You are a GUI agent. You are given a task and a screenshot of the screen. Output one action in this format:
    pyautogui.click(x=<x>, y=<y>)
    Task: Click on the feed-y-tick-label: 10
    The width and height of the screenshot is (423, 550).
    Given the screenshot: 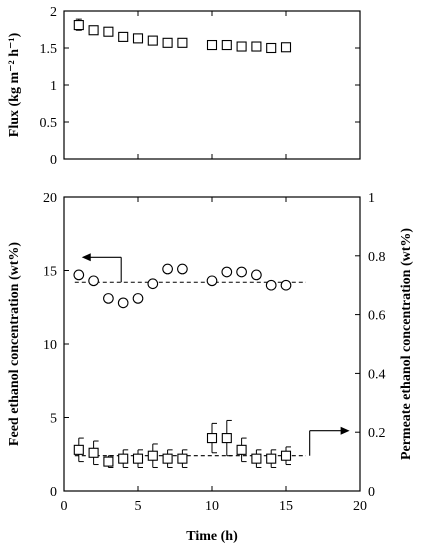 What is the action you would take?
    pyautogui.click(x=50, y=345)
    